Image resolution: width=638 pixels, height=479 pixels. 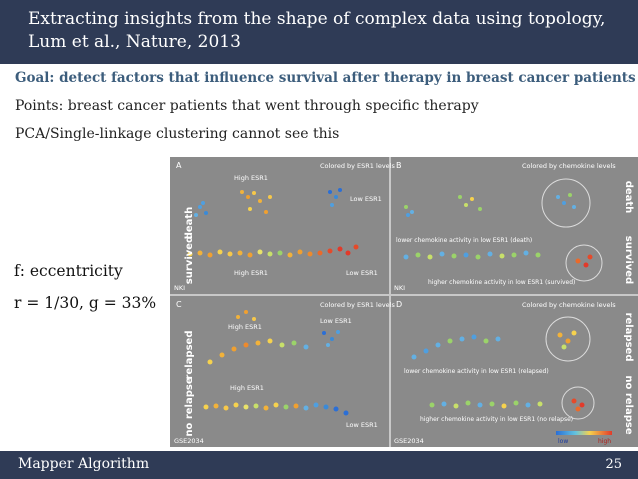 I want to click on panel-a-low-esr1-bottom: Low ESR1, so click(x=362, y=273).